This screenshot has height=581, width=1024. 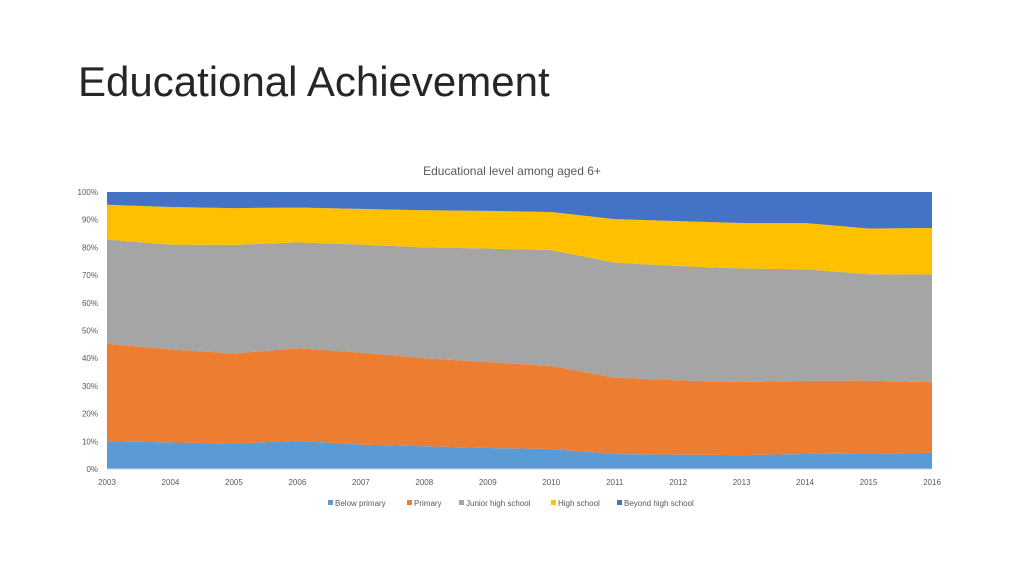 I want to click on legend-item-high-school: High school, so click(x=575, y=503).